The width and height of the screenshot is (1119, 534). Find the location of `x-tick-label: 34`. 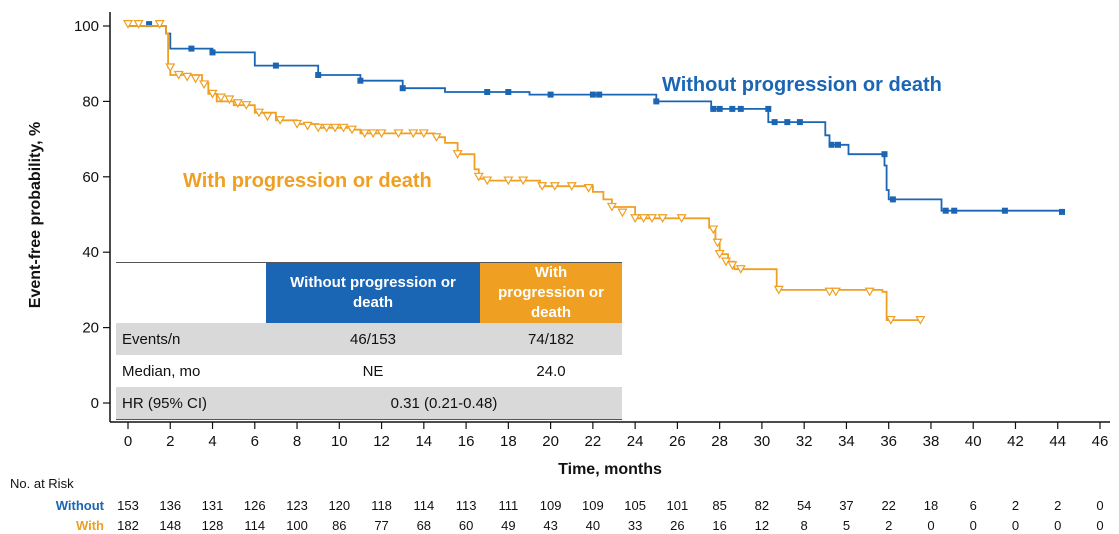

x-tick-label: 34 is located at coordinates (846, 441).